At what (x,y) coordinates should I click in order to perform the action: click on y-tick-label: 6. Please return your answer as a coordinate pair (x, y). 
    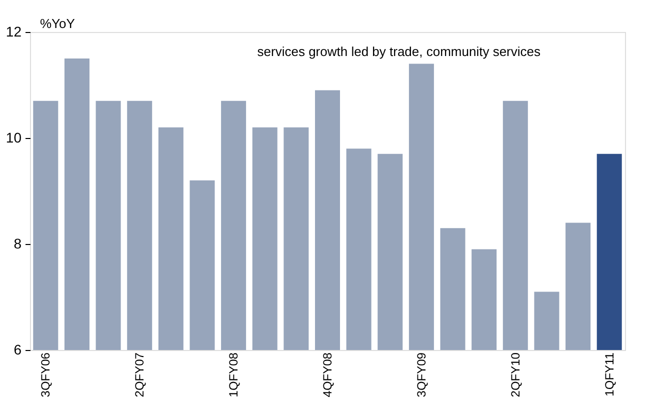
    Looking at the image, I should click on (18, 350).